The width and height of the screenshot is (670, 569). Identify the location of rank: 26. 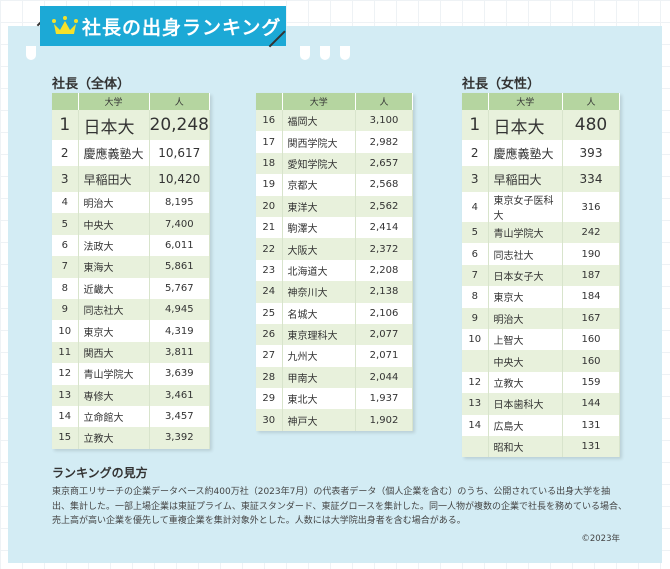
(269, 334).